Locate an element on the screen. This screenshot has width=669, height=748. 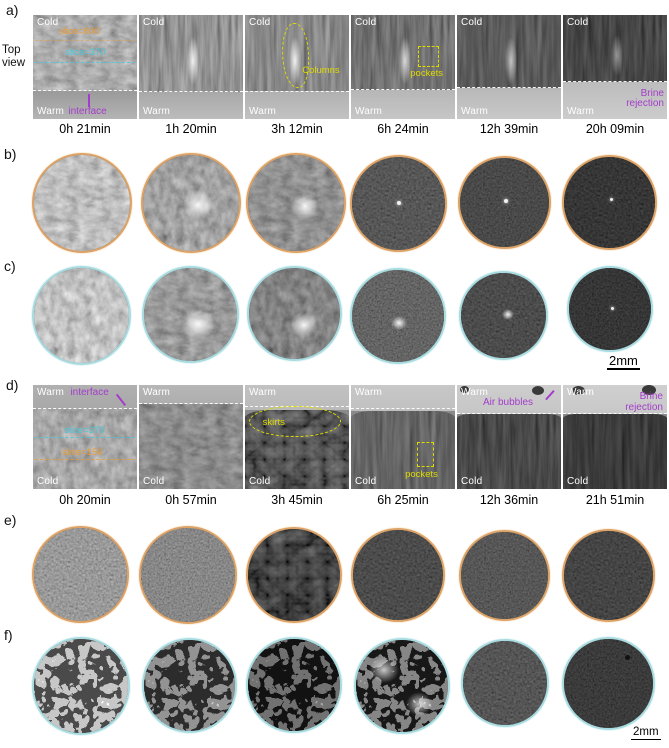
slice-600-line is located at coordinates (85, 40).